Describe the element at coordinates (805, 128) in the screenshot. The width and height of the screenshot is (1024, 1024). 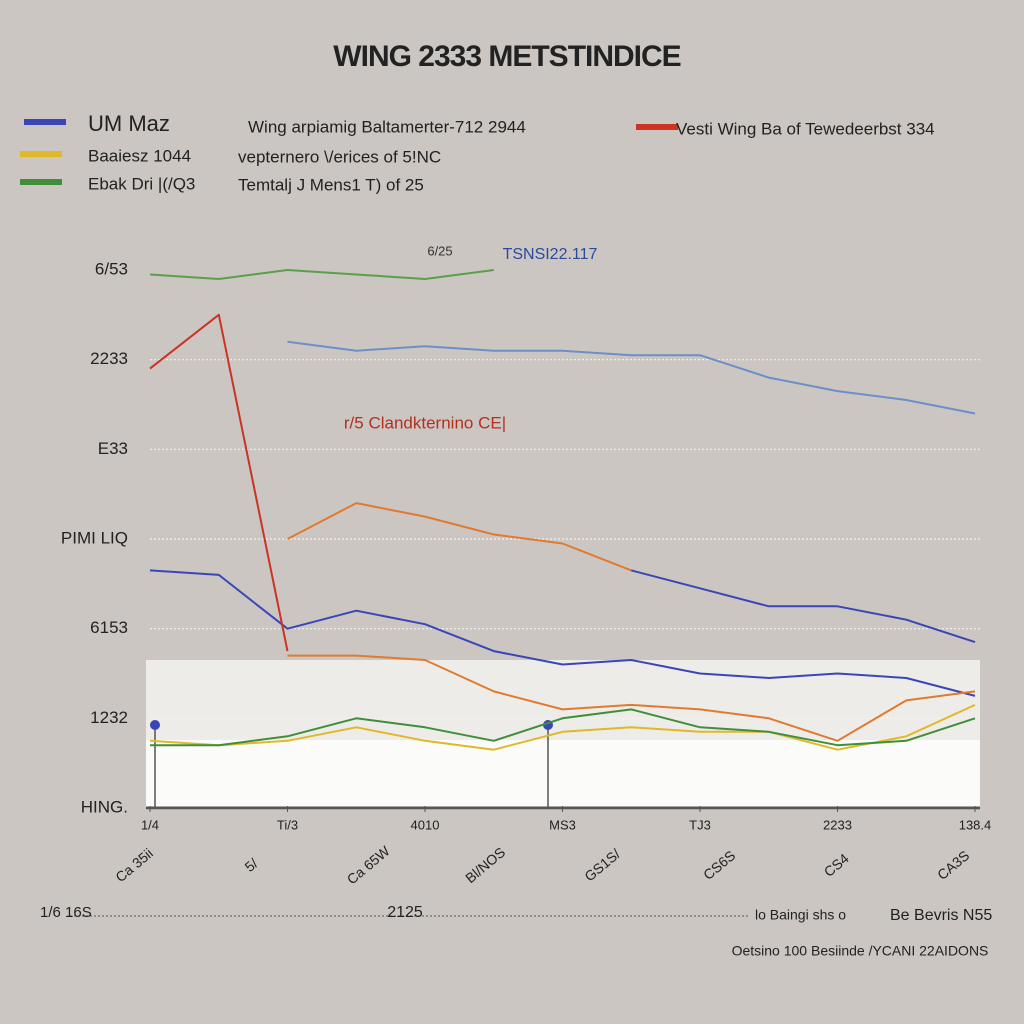
I see `legend-label: Vesti Wing Ba of Tewedeerbst 334` at that location.